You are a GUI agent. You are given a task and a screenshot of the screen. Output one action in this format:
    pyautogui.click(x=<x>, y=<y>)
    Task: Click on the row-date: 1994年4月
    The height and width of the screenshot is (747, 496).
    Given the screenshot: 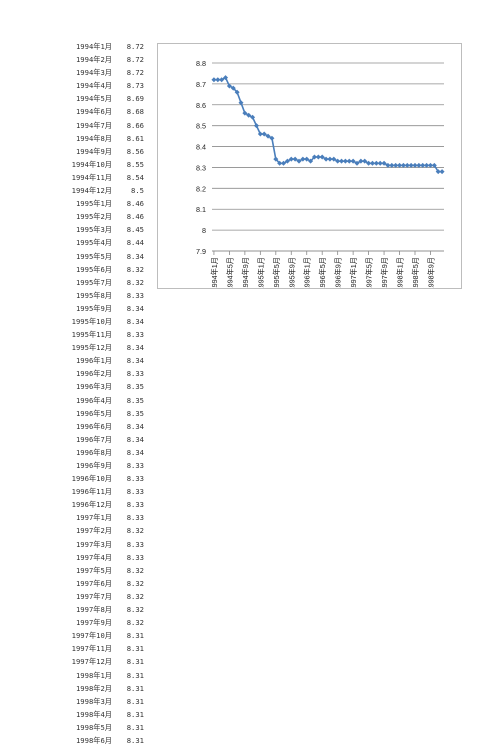 What is the action you would take?
    pyautogui.click(x=93, y=86)
    